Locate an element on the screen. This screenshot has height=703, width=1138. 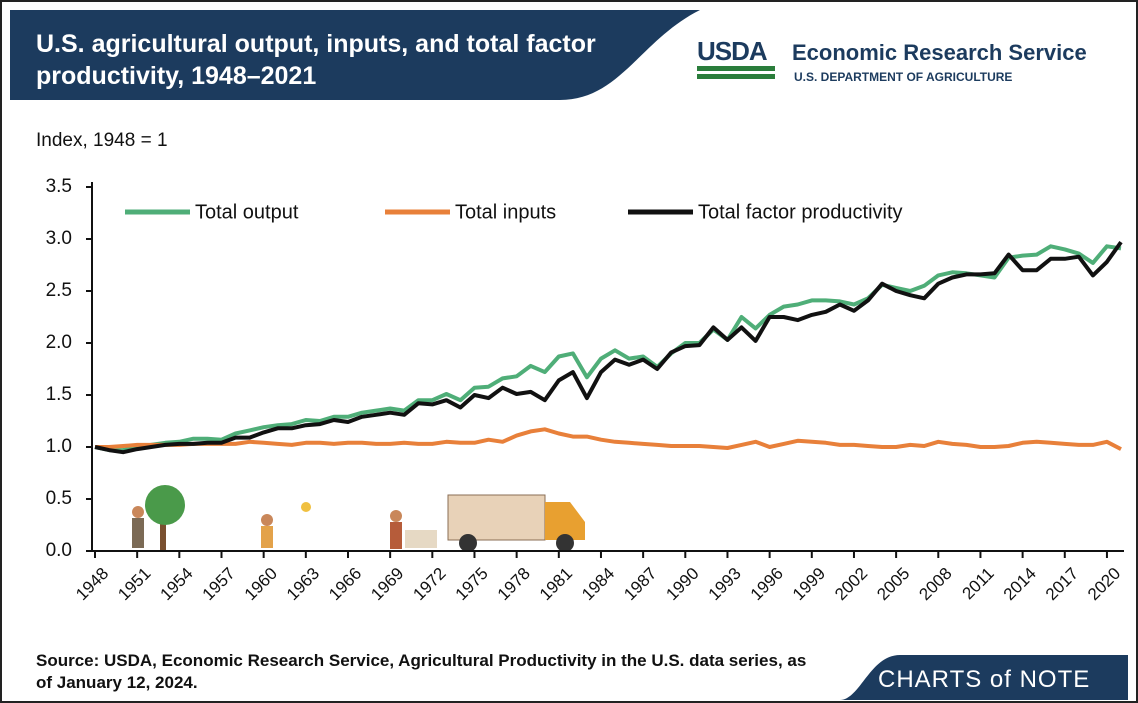
y-tick-label: 2.0 is located at coordinates (59, 342).